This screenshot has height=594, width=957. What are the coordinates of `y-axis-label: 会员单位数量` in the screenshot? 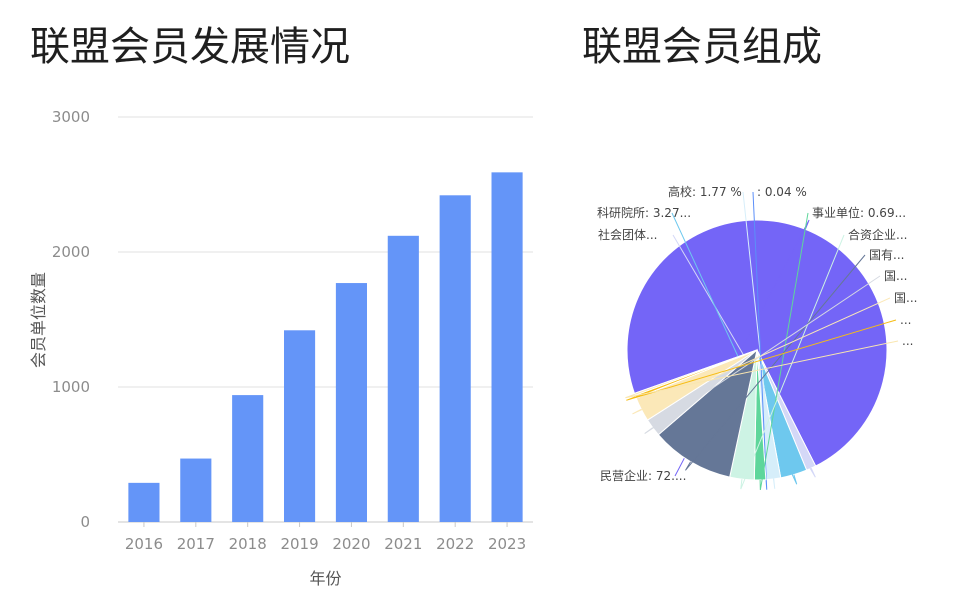 It's located at (38, 320).